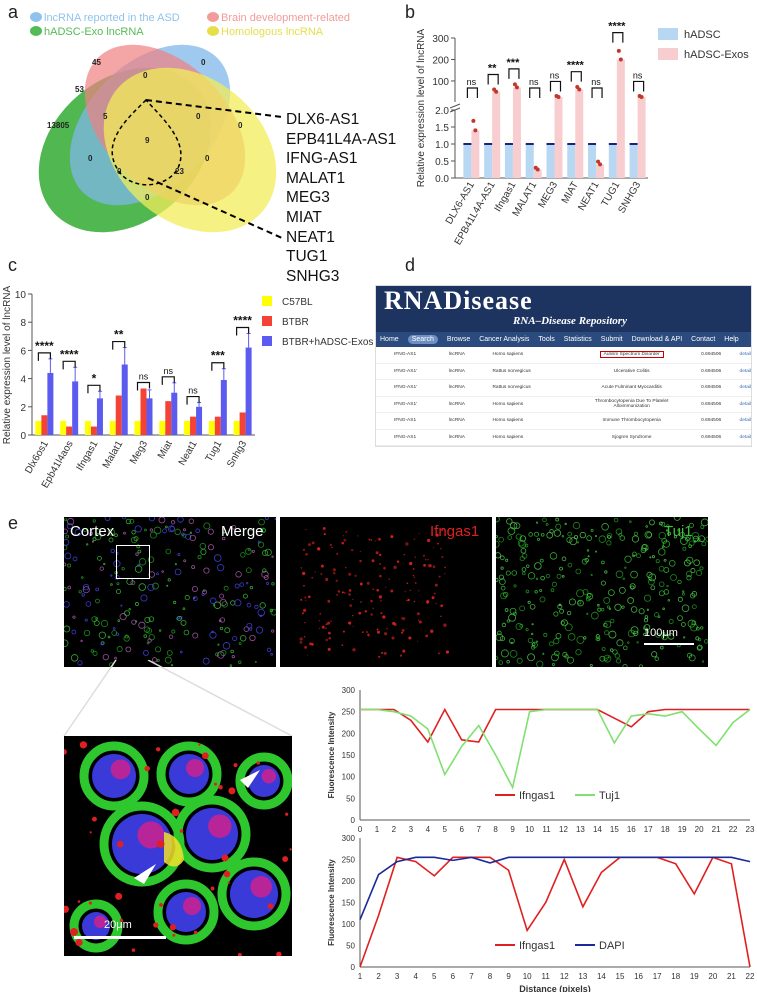 The width and height of the screenshot is (757, 992). What do you see at coordinates (555, 888) in the screenshot?
I see `series-line-dapi` at bounding box center [555, 888].